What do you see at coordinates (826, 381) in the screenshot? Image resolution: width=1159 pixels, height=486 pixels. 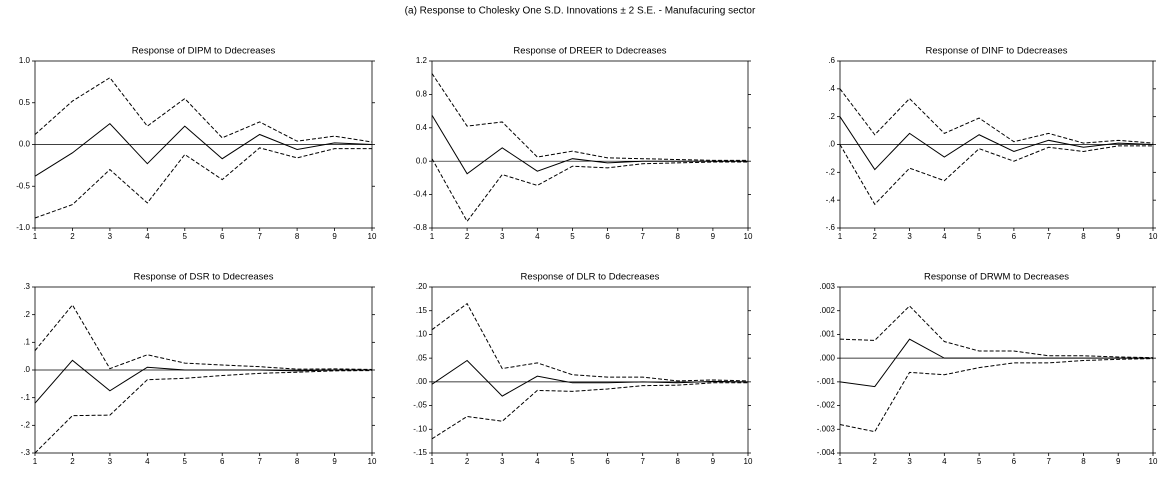 I see `y-tick-label: -.001` at bounding box center [826, 381].